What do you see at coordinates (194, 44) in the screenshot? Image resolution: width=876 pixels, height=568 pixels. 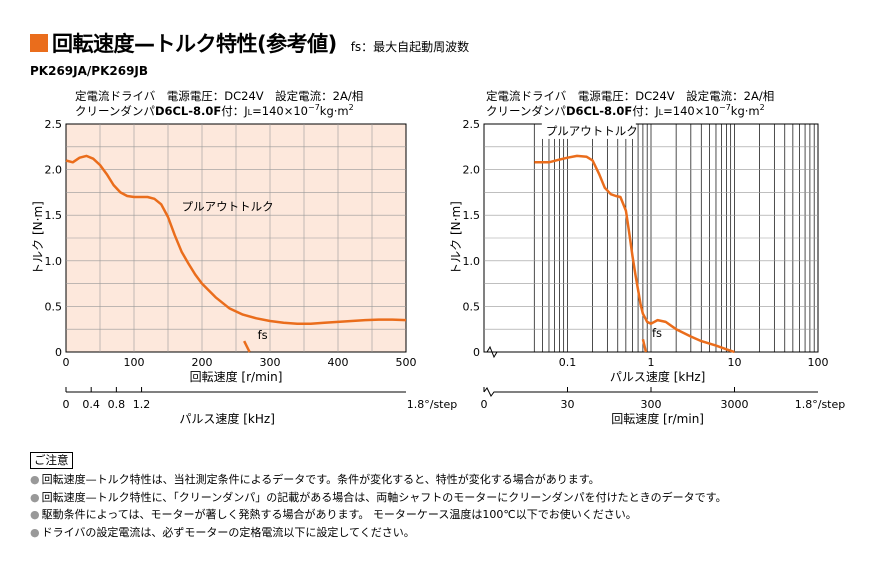 I see `title-text: 回転速度—トルク特性(参考値)` at bounding box center [194, 44].